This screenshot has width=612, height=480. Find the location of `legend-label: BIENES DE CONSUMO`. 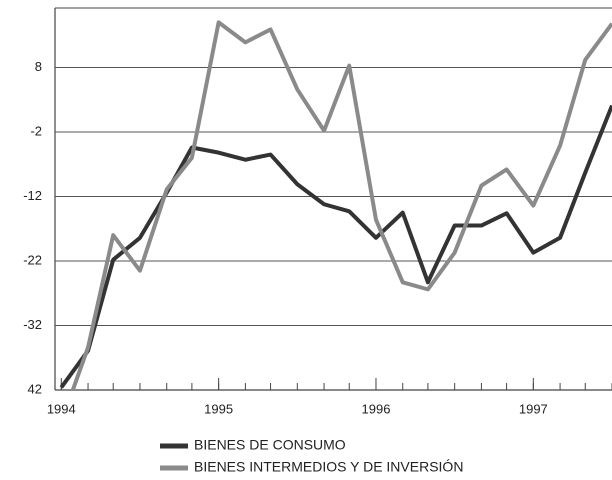

legend-label: BIENES DE CONSUMO is located at coordinates (270, 445).